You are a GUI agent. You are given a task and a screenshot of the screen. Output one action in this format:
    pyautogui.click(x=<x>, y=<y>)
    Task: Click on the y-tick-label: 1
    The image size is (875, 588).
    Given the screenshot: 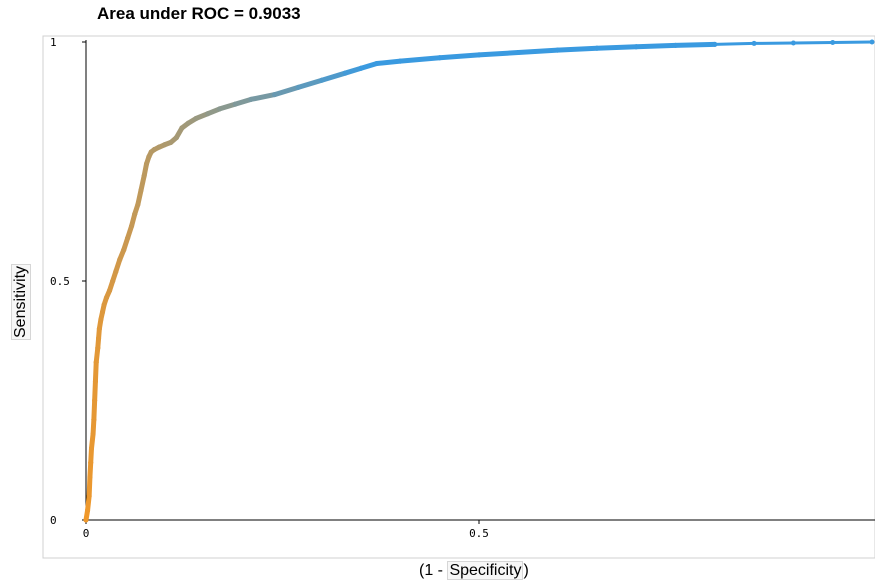 What is the action you would take?
    pyautogui.click(x=53, y=42)
    